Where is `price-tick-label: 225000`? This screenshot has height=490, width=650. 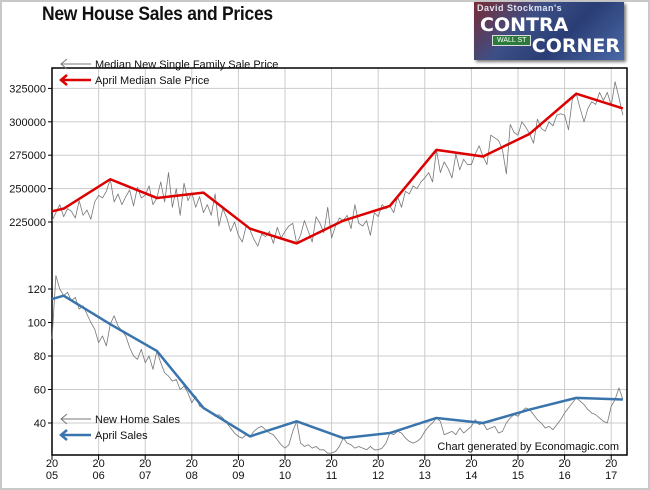
price-tick-label: 225000 is located at coordinates (27, 223).